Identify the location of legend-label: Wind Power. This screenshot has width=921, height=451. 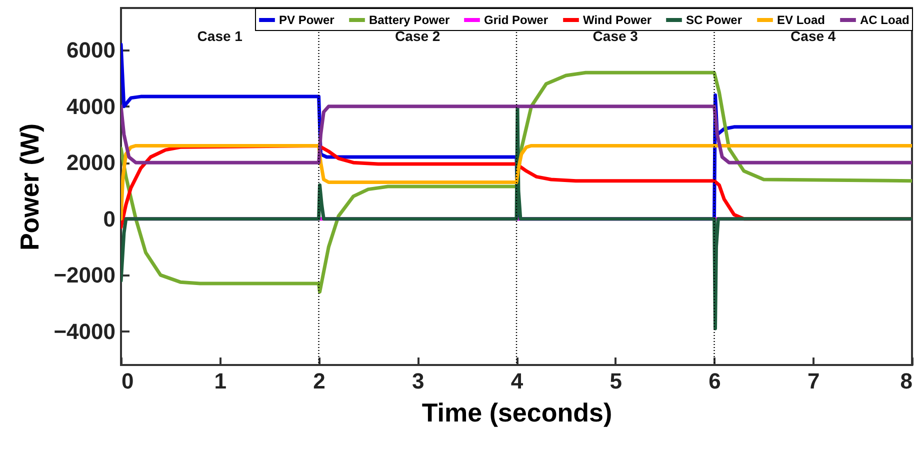
(617, 20).